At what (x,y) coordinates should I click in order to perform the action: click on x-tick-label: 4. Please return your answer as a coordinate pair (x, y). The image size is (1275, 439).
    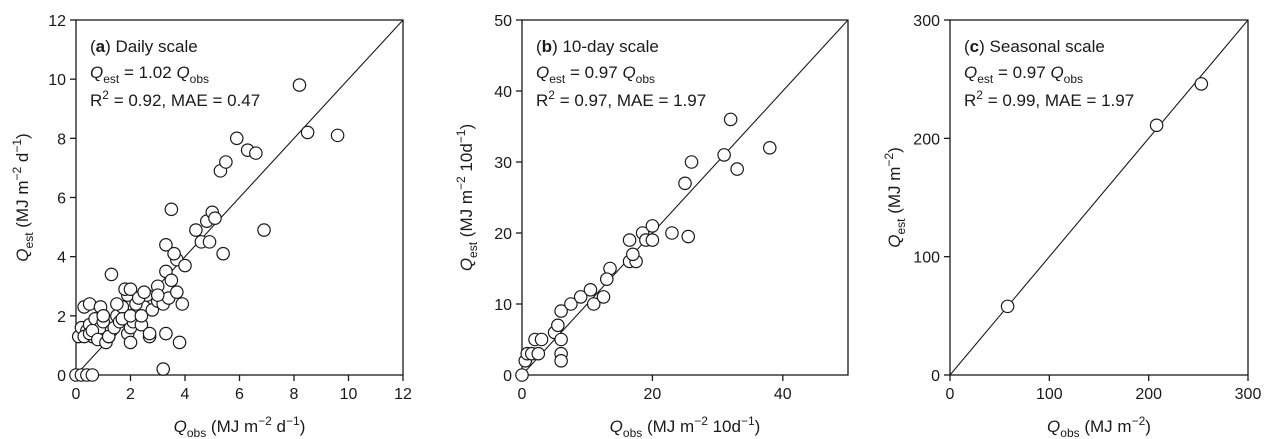
    Looking at the image, I should click on (185, 394).